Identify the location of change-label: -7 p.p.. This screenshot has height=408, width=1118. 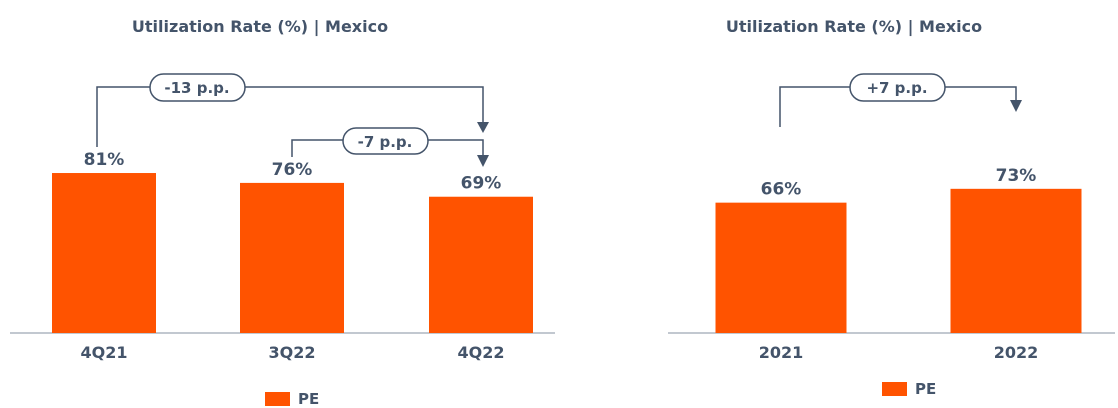
(385, 142).